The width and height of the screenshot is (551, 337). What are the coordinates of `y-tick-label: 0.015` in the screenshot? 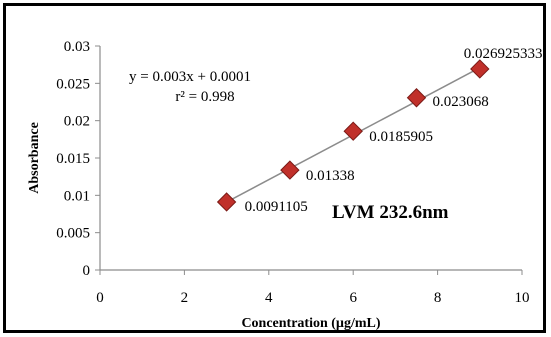 It's located at (73, 159).